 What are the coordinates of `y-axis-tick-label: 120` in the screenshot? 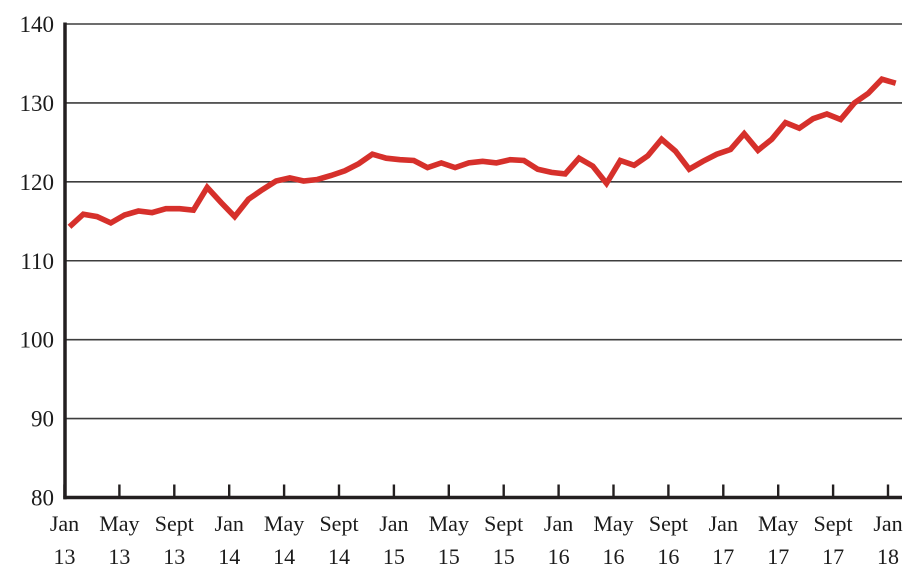 It's located at (37, 182).